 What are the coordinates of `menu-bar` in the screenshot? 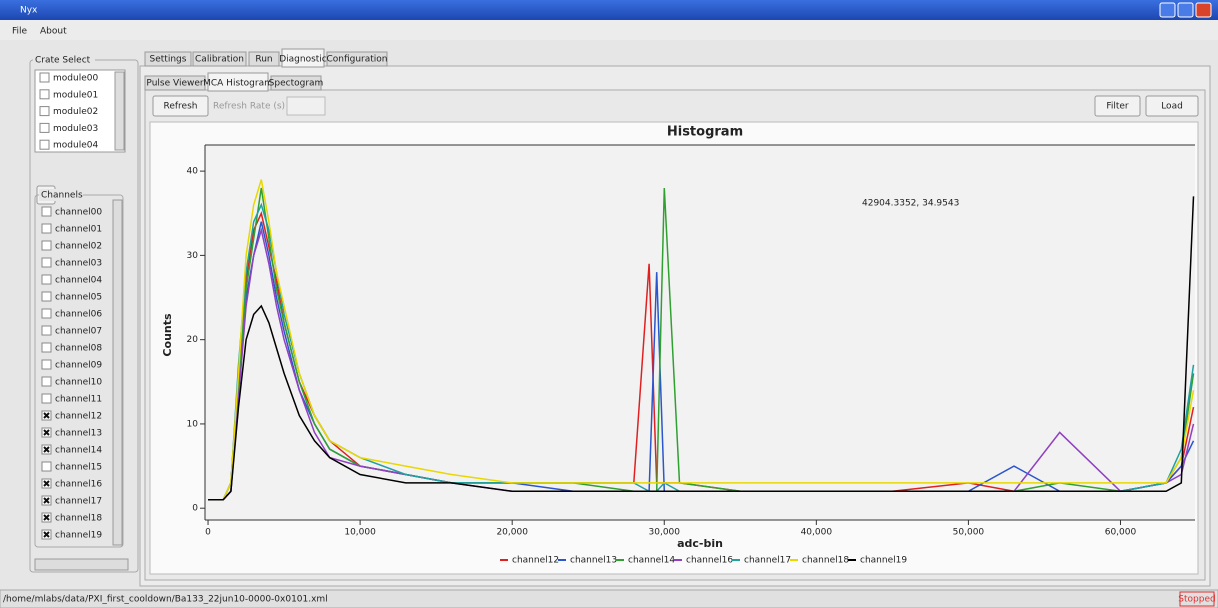 It's located at (609, 30).